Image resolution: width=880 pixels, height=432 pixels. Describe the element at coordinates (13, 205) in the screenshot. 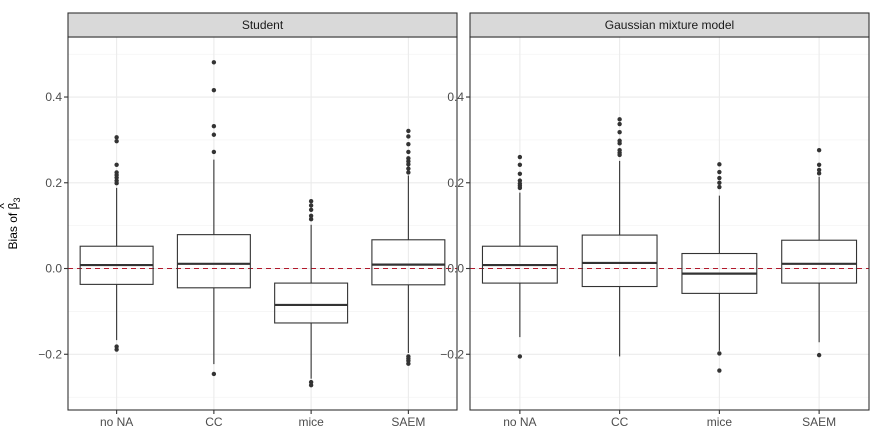

I see `y-axis-title-symbol: β` at that location.